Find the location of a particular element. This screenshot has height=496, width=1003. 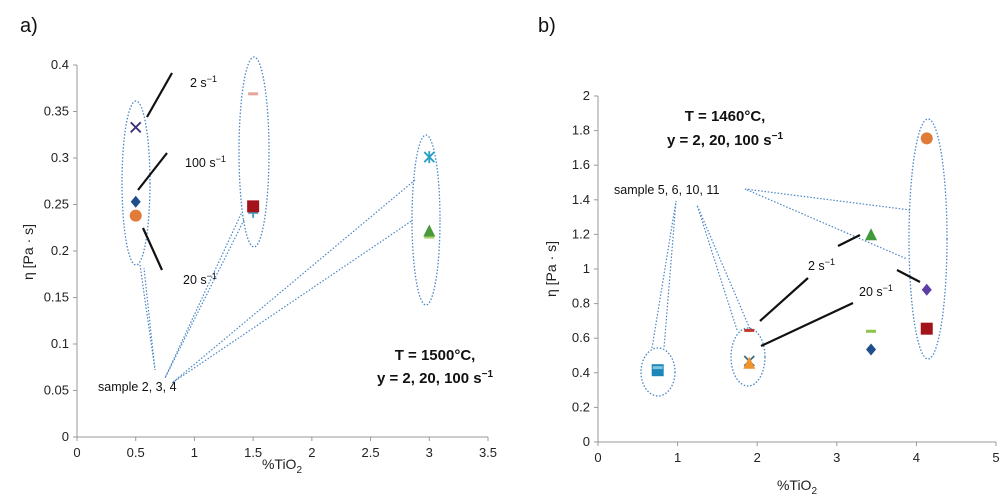

panel-a-y-tick-label: 0.2 is located at coordinates (60, 250).